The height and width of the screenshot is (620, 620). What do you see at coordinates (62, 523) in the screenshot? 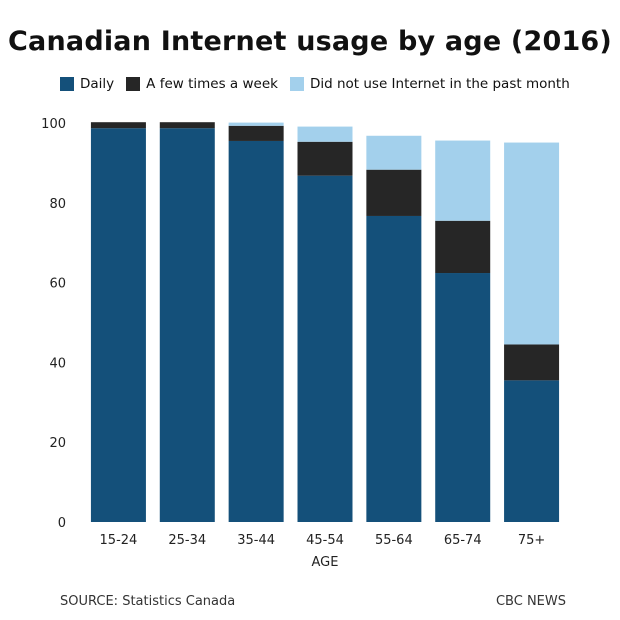
I see `y-tick-label-0: 0` at bounding box center [62, 523].